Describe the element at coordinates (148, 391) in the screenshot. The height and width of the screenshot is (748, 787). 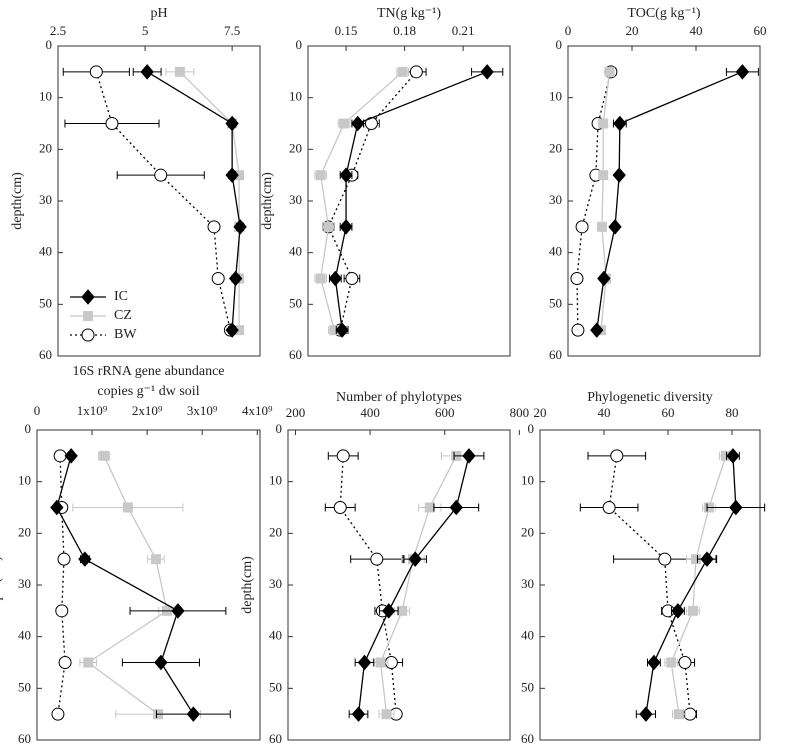
I see `panel-subtitle: copies g⁻¹ dw soil` at that location.